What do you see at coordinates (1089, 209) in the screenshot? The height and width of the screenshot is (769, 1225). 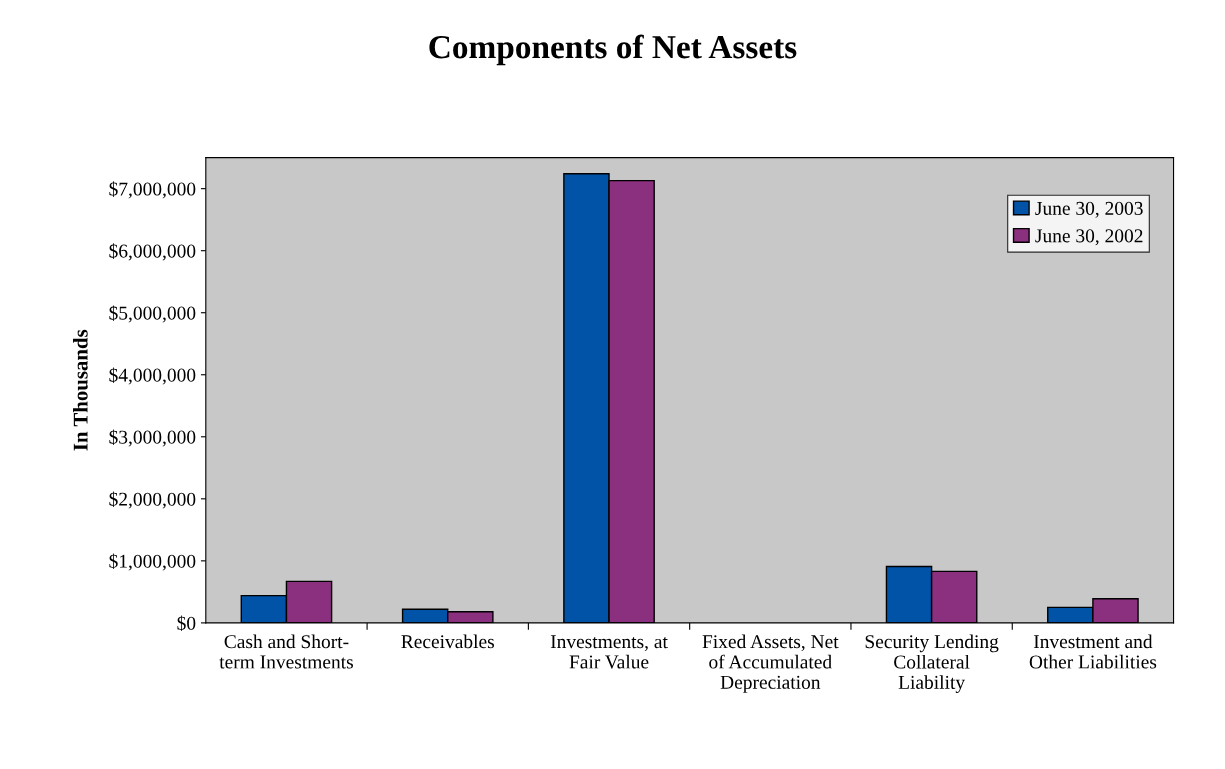 I see `legend-label: June 30, 2003` at bounding box center [1089, 209].